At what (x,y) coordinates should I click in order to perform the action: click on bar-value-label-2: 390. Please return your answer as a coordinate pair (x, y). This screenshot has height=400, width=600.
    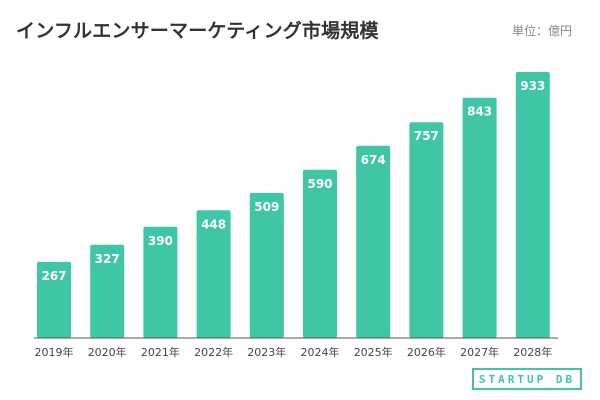
    Looking at the image, I should click on (160, 241).